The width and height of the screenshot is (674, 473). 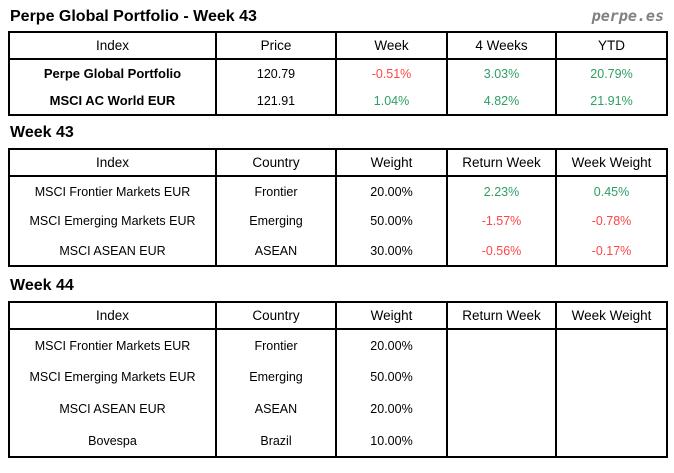 What do you see at coordinates (611, 45) in the screenshot?
I see `column-header-ytd: YTD` at bounding box center [611, 45].